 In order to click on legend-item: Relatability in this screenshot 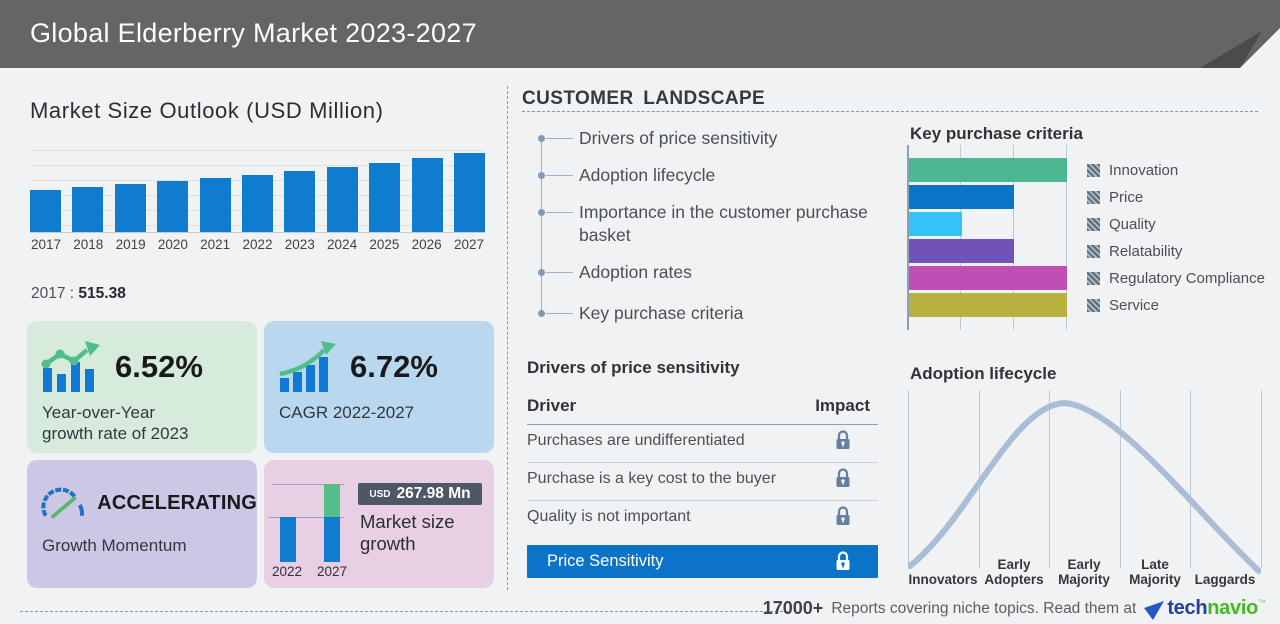, I will do `click(1134, 251)`.